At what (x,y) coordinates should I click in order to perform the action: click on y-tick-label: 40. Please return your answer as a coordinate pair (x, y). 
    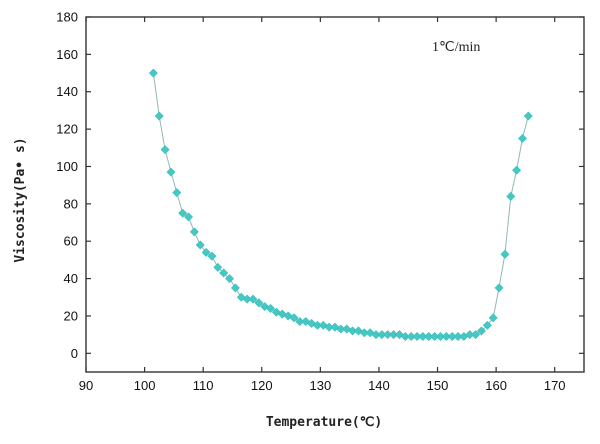
    Looking at the image, I should click on (71, 278).